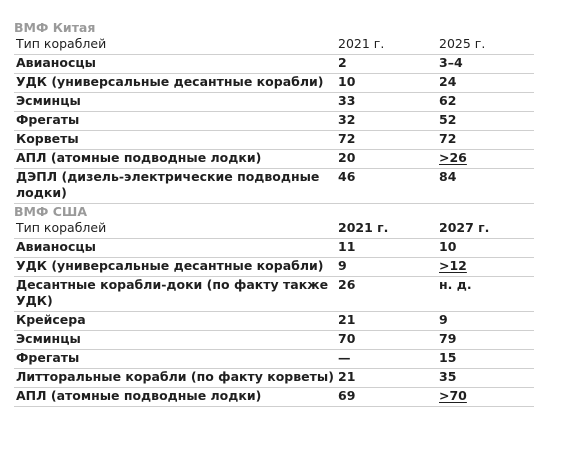 This screenshot has height=452, width=575. I want to click on table-row: Эсминцы 70 79, so click(274, 340).